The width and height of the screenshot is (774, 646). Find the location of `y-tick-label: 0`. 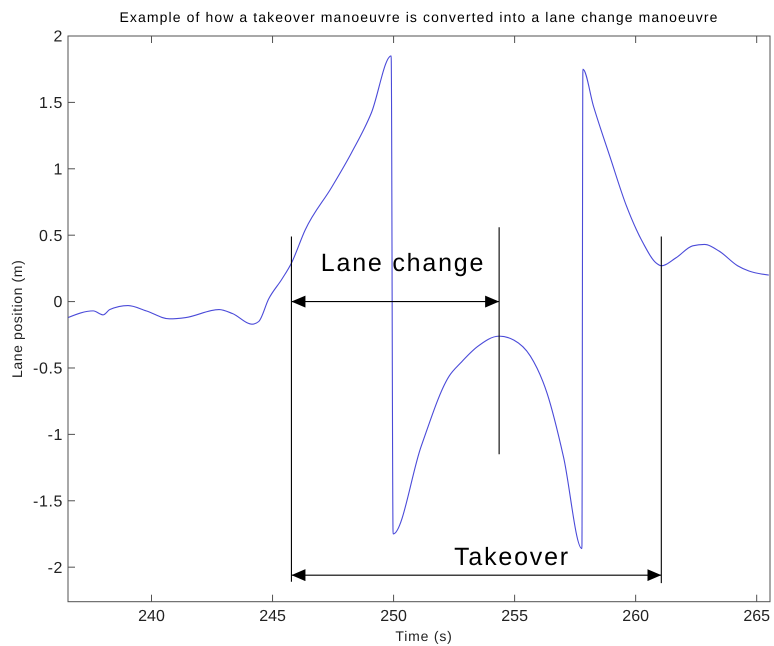

y-tick-label: 0 is located at coordinates (58, 303).